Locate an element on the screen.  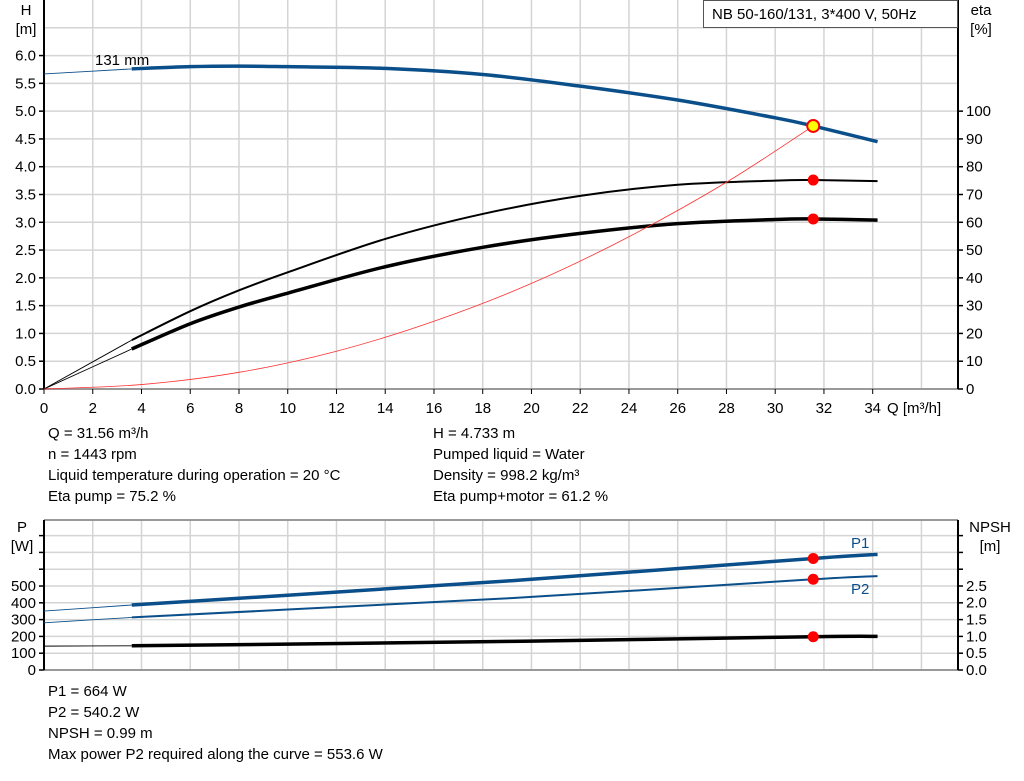
eta-tick-label: 10 is located at coordinates (974, 361).